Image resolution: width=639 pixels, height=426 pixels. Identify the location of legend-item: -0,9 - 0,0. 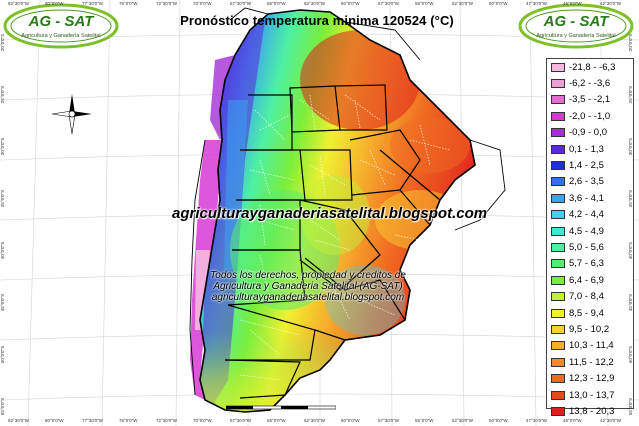
(590, 133).